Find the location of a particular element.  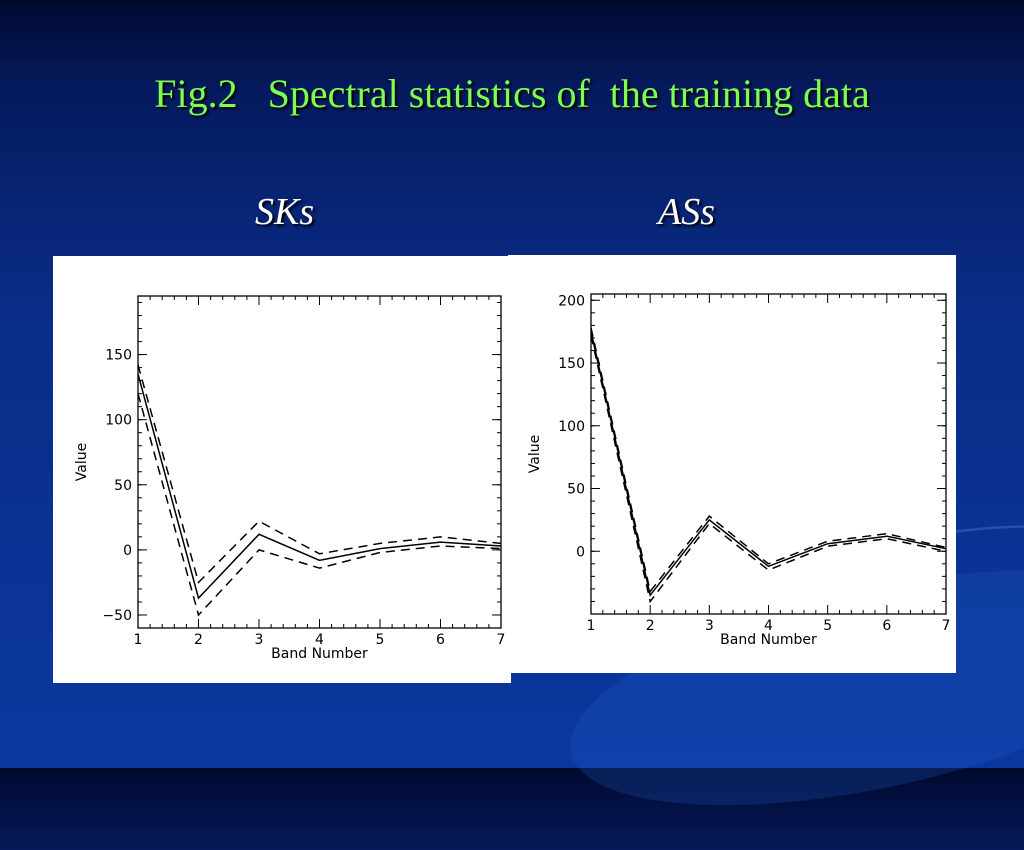

ass-x-axis-label: Band Number is located at coordinates (768, 640).